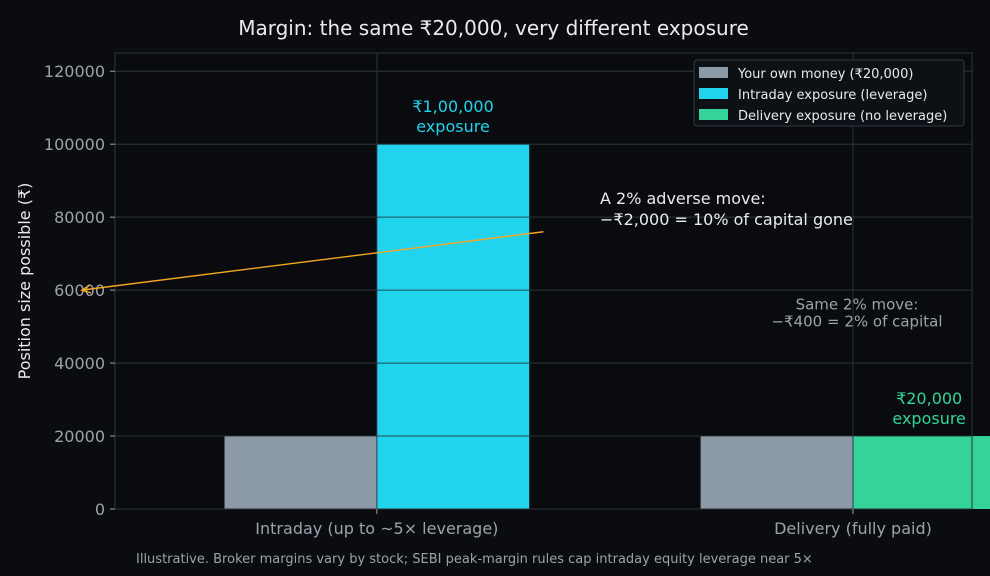 The image size is (990, 576). What do you see at coordinates (100, 509) in the screenshot?
I see `y-tick-label-0: 0` at bounding box center [100, 509].